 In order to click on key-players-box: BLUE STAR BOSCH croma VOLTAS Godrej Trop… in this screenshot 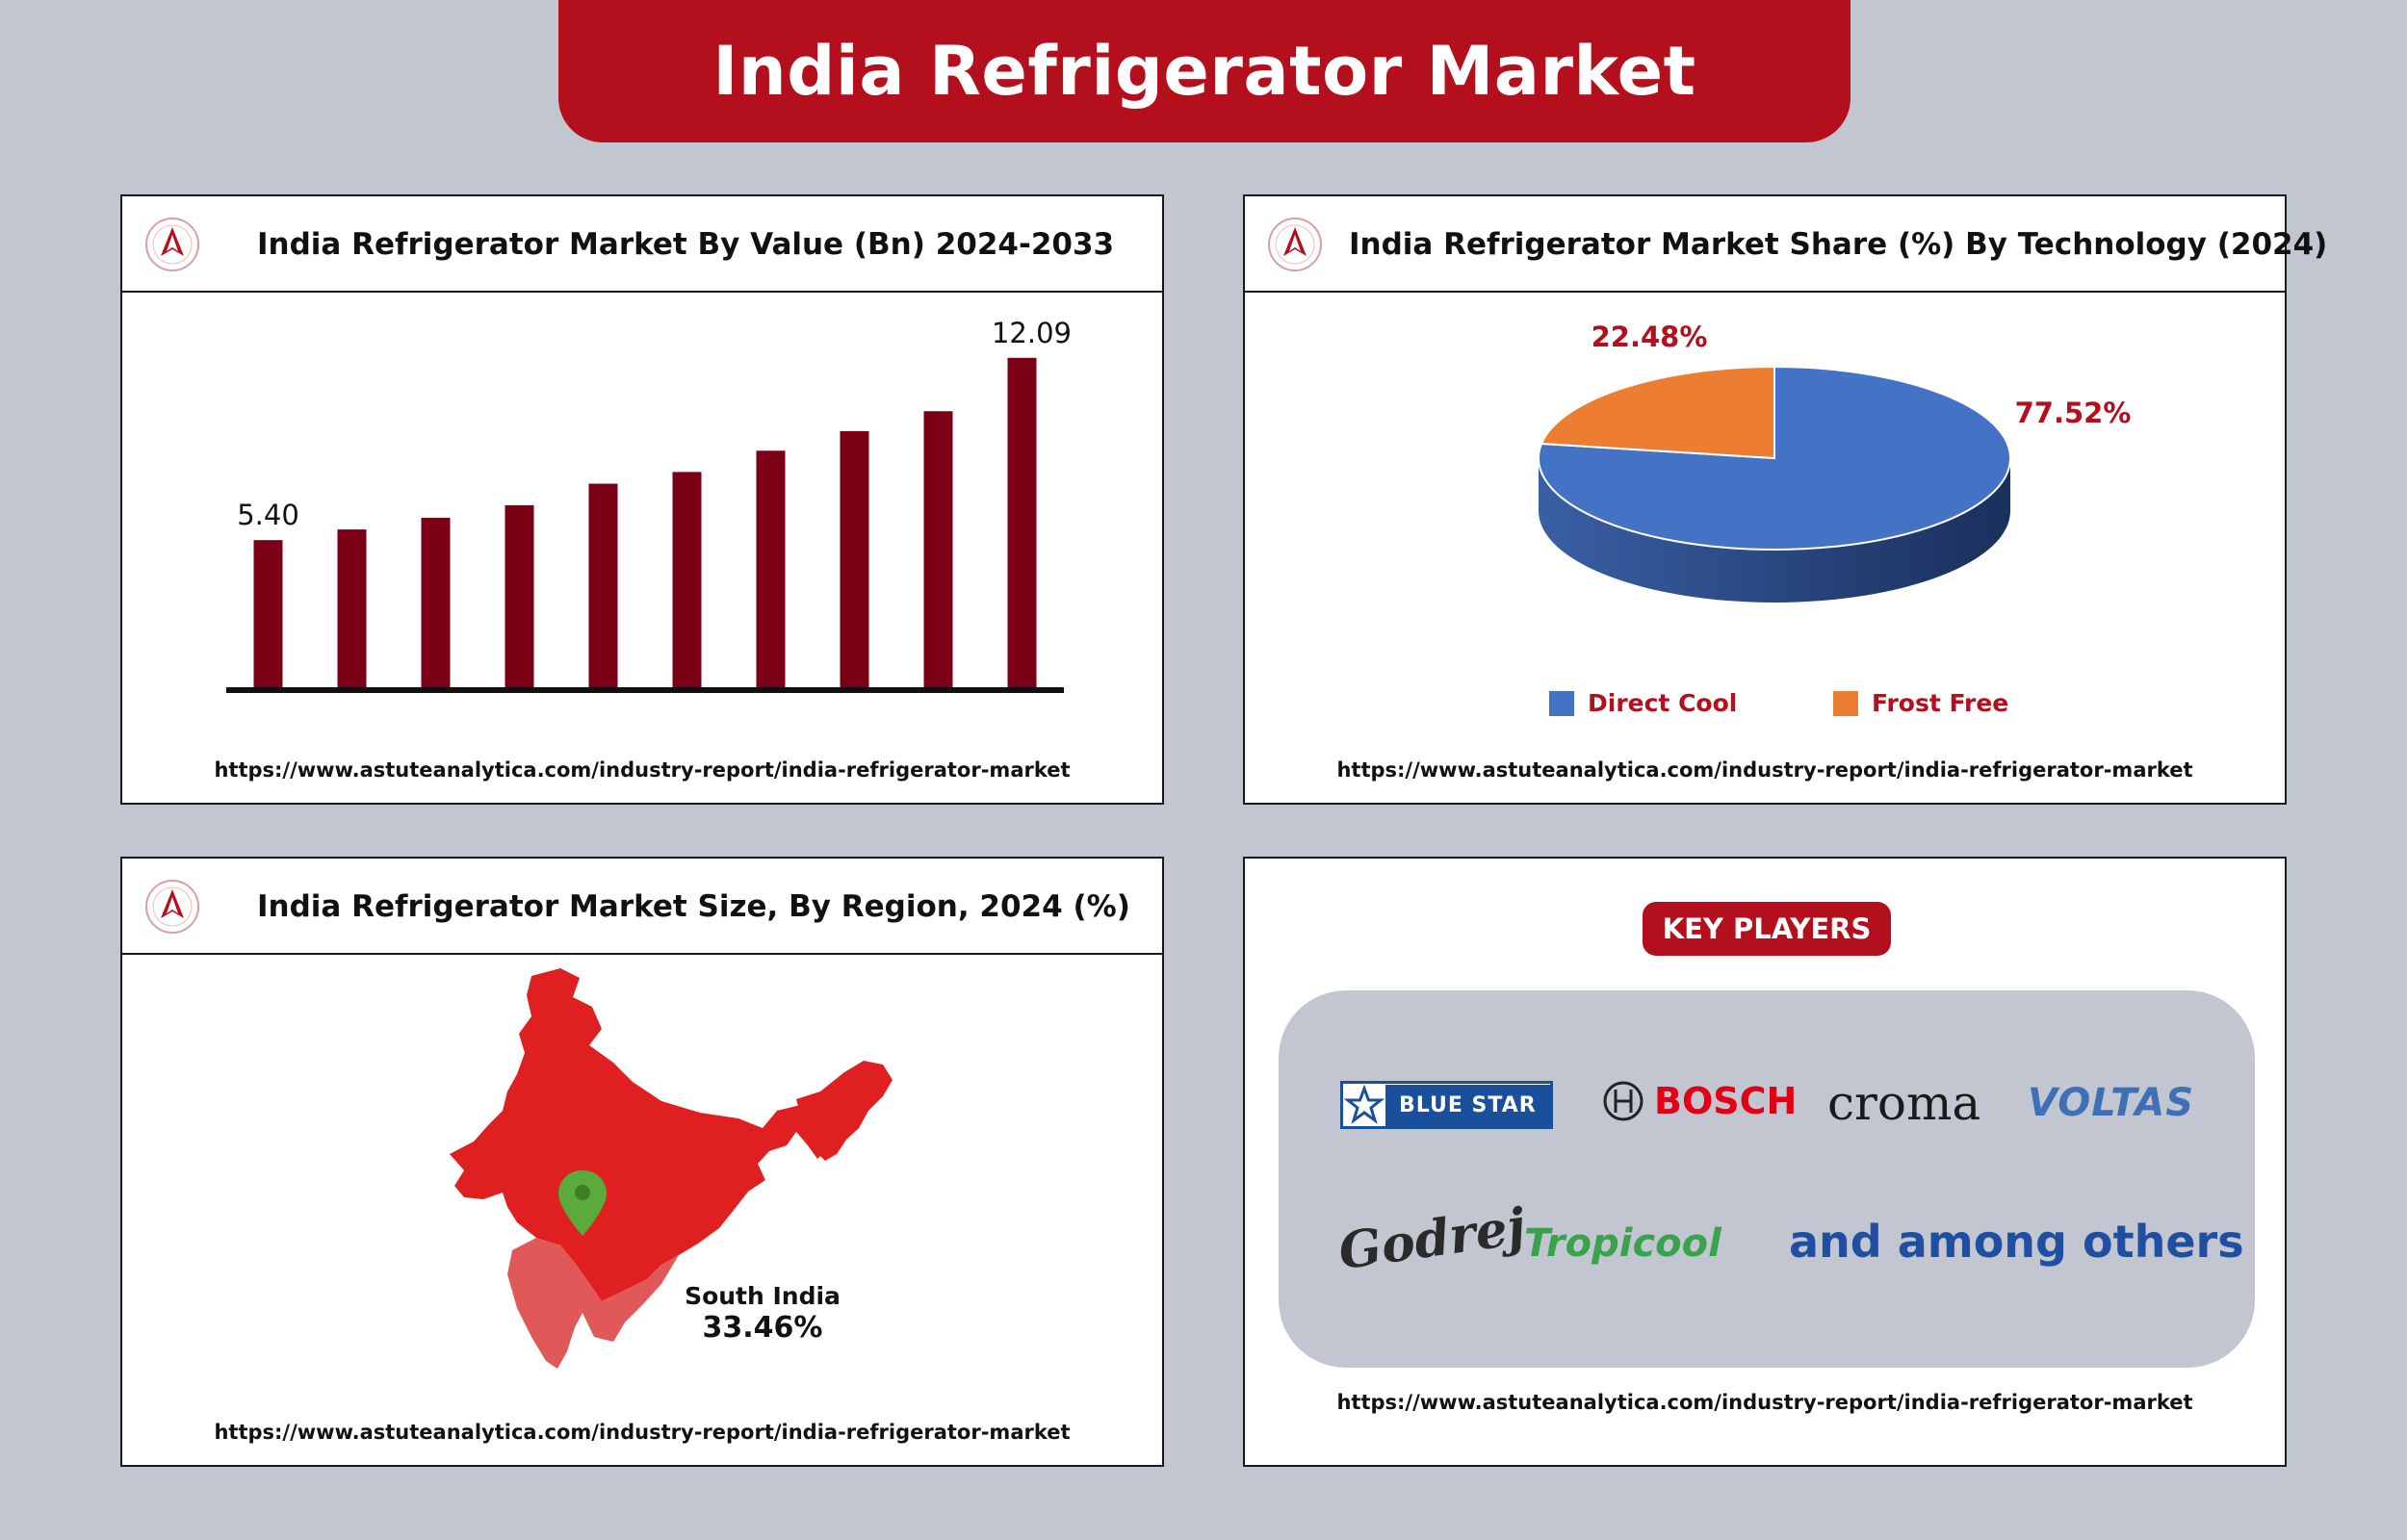, I will do `click(1767, 1179)`.